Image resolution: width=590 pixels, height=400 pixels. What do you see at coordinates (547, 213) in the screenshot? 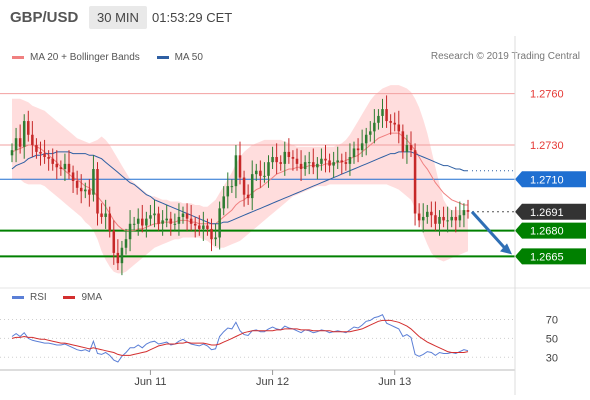
I see `price-tag-text: 1.2691` at bounding box center [547, 213].